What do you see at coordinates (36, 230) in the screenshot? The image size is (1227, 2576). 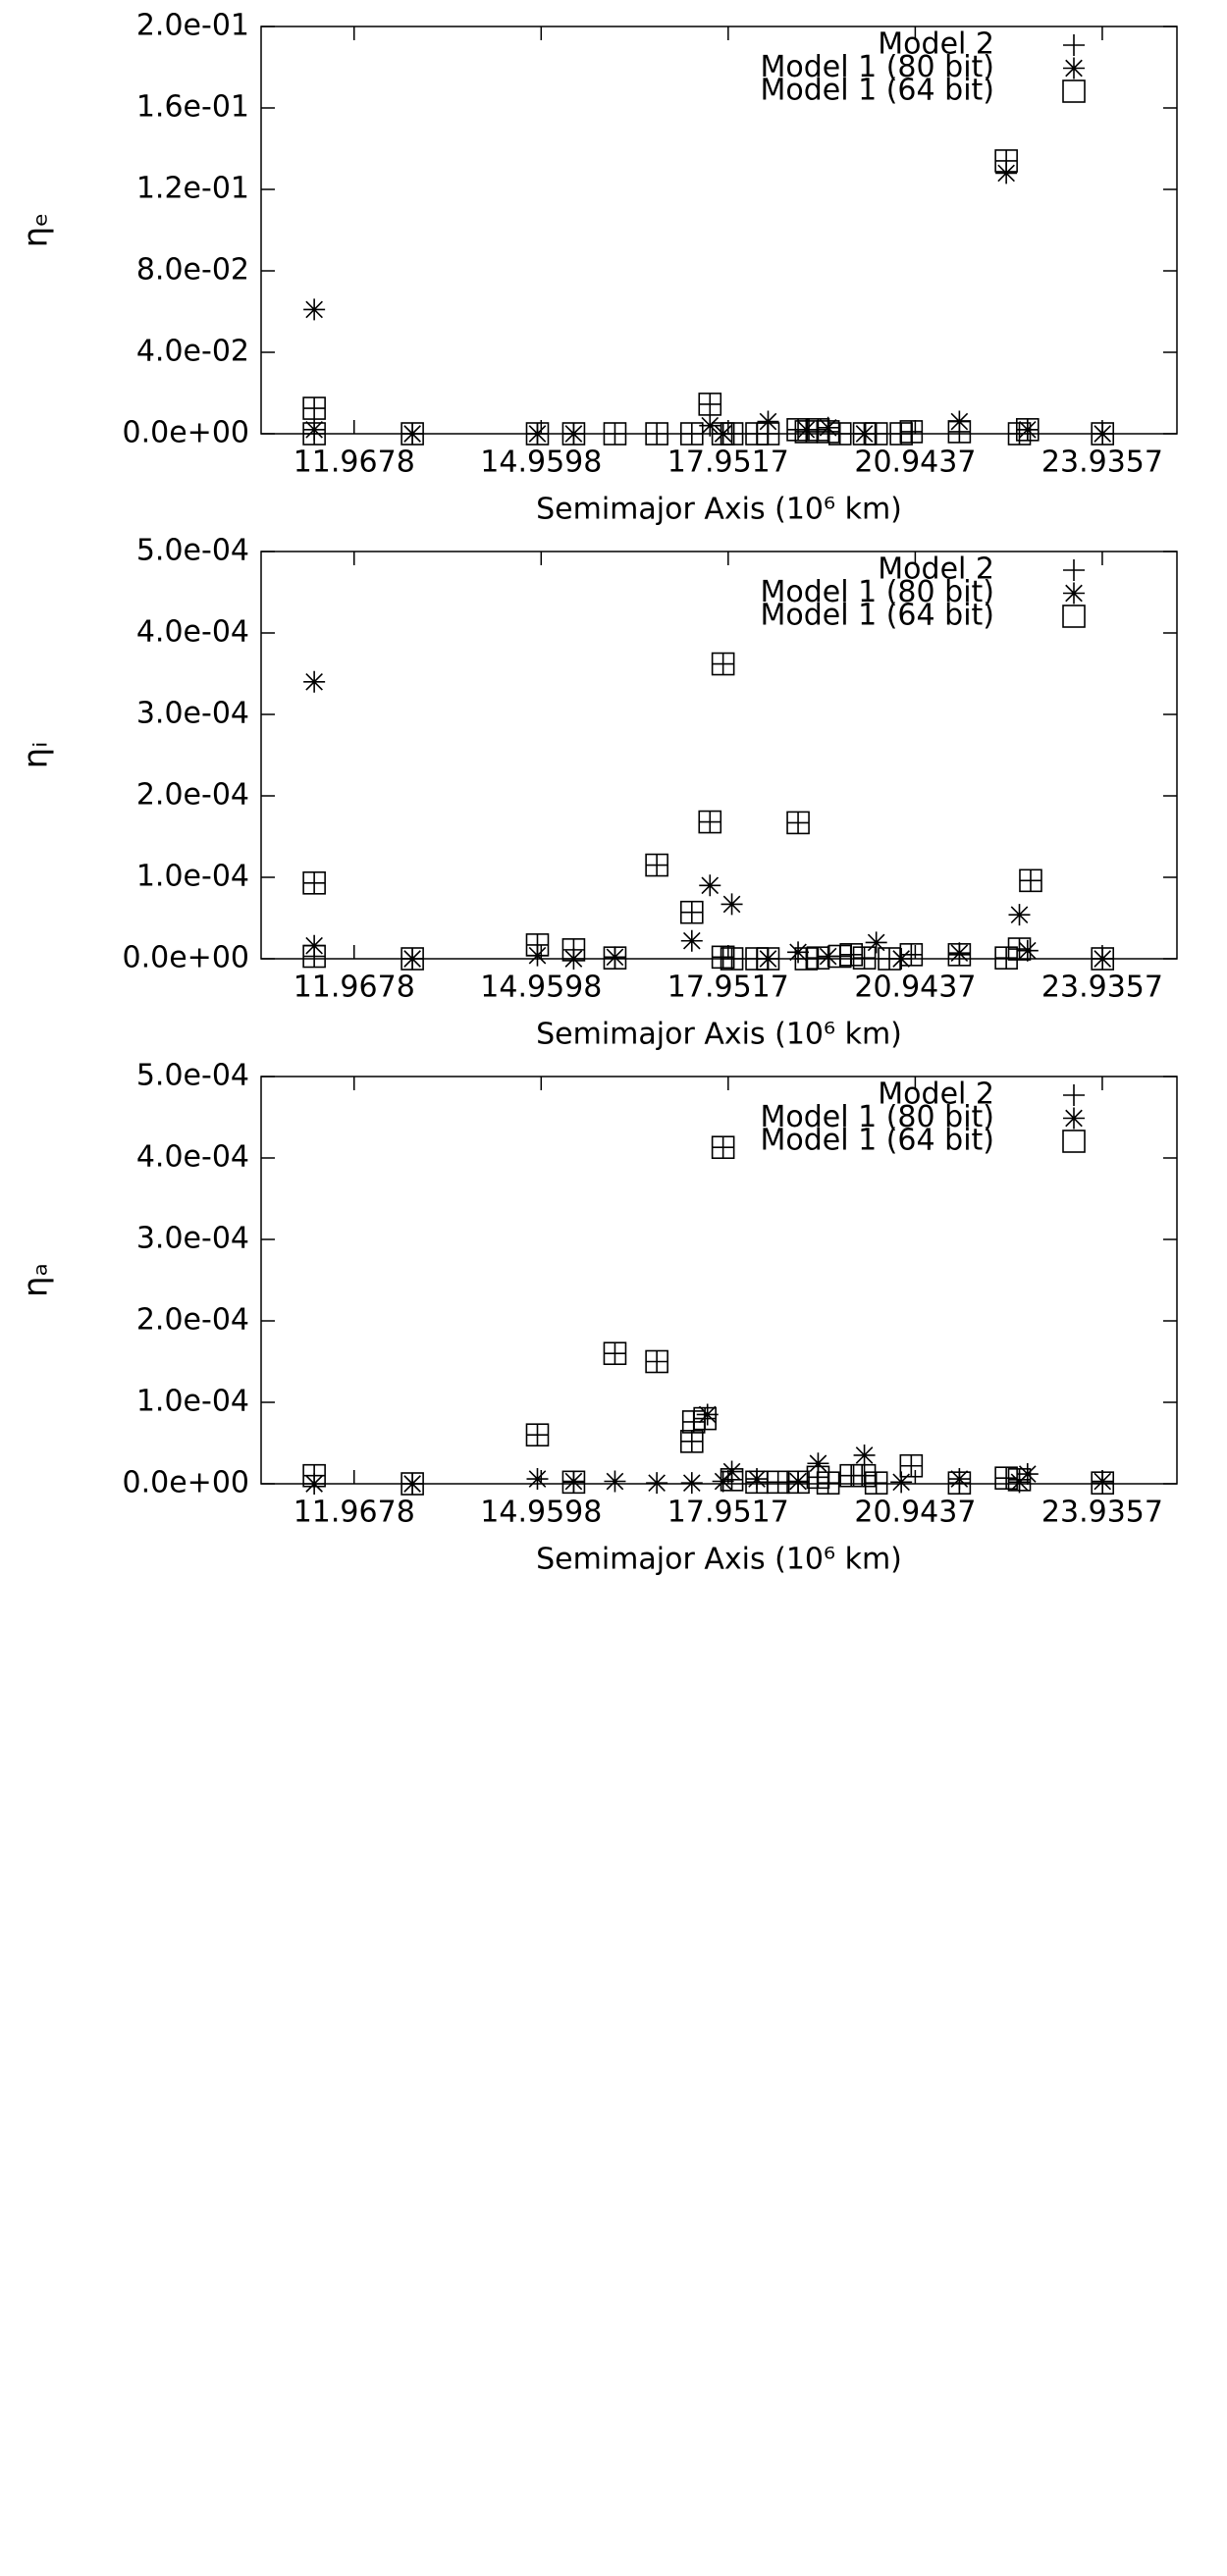 I see `y-axis-label: ηₑ` at bounding box center [36, 230].